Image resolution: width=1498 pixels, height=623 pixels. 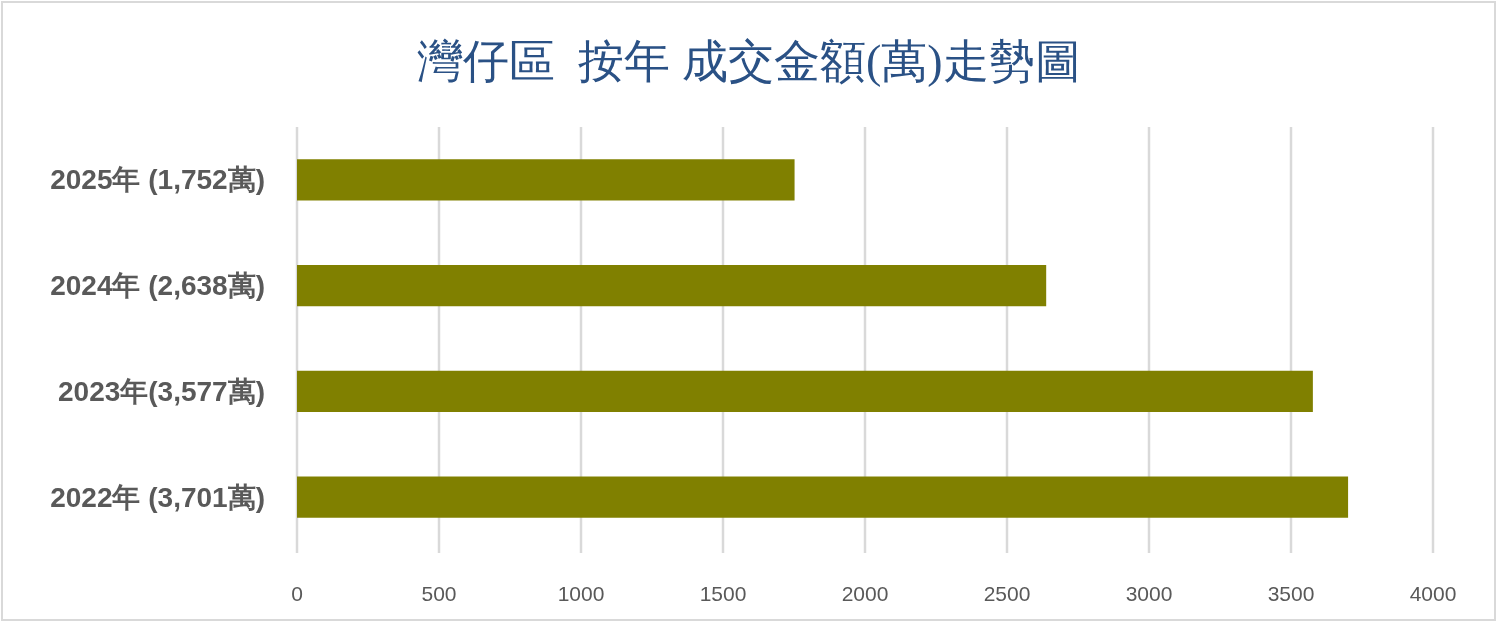 What do you see at coordinates (865, 593) in the screenshot?
I see `x-tick-label: 2000` at bounding box center [865, 593].